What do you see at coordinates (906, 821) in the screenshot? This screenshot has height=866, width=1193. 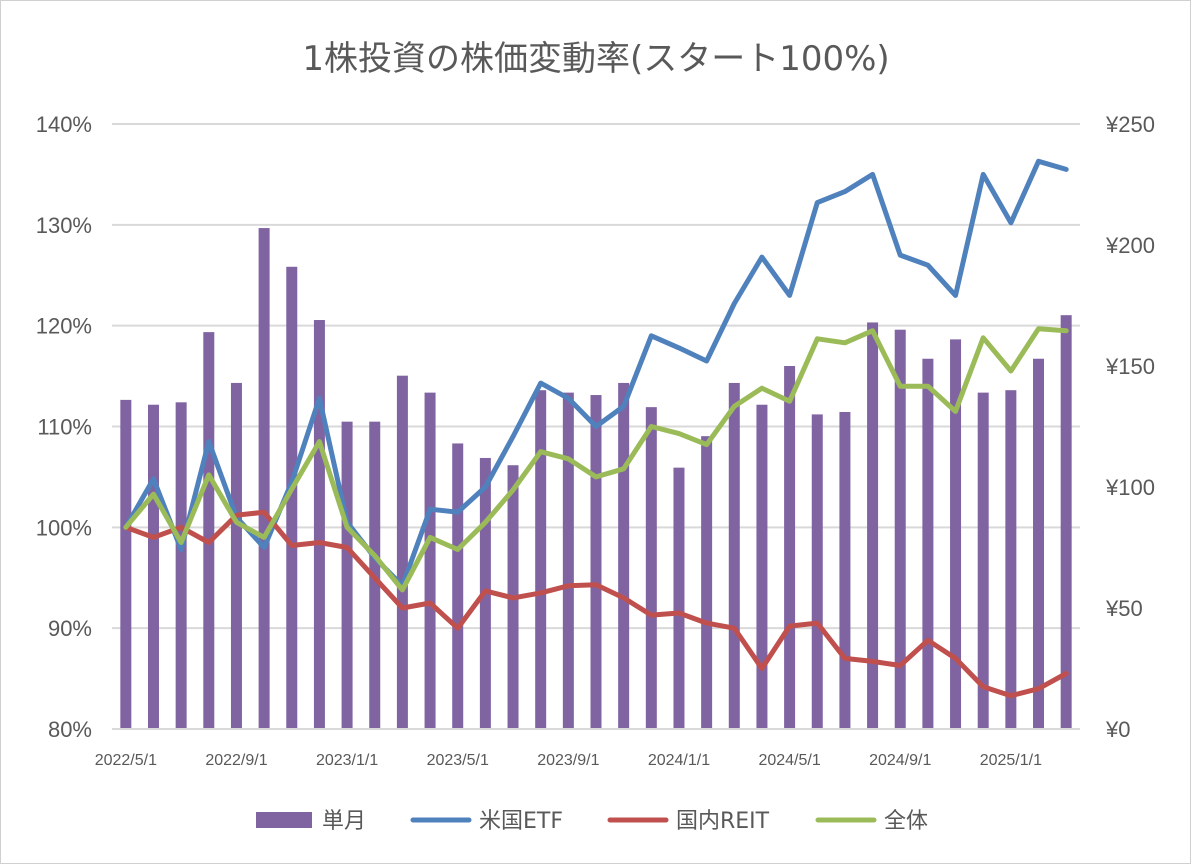 I see `legend-label: 全体` at bounding box center [906, 821].